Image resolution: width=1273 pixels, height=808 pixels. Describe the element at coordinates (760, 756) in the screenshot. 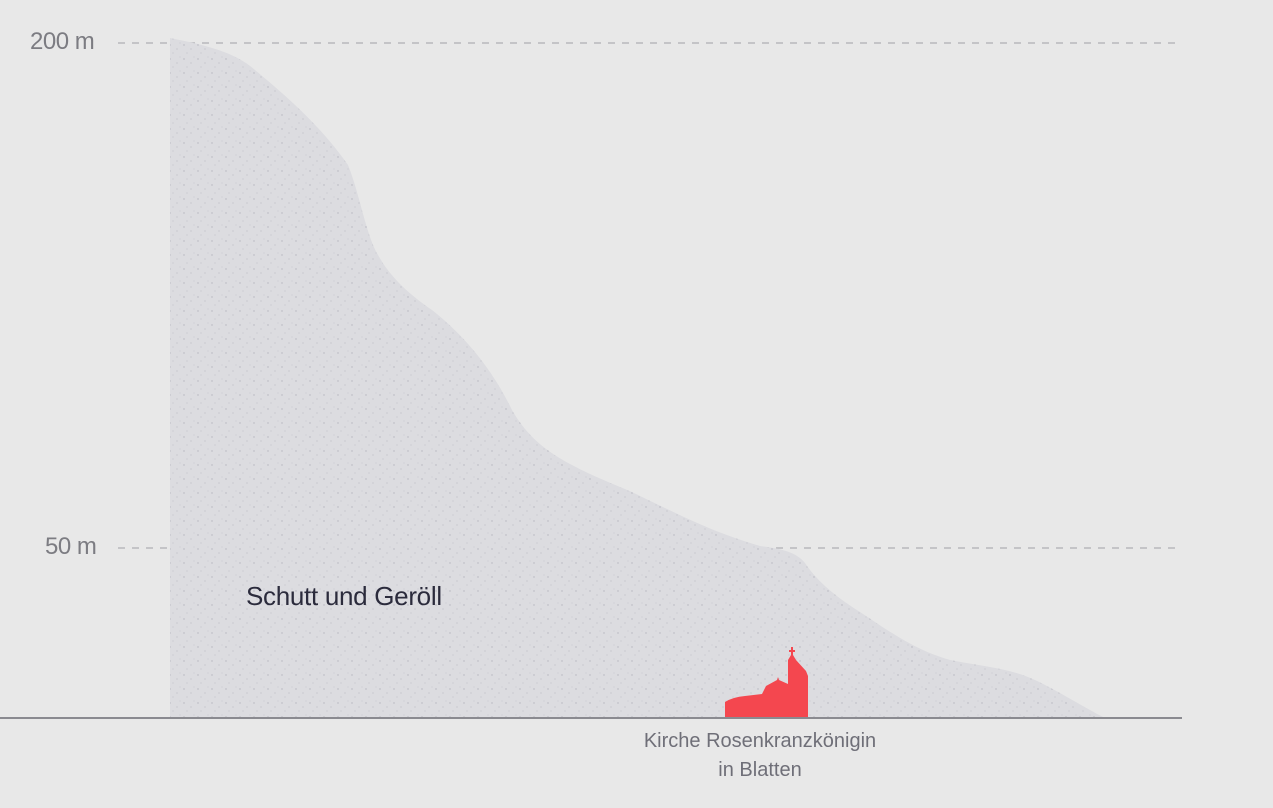

I see `church-caption: Kirche Rosenkranzkönigin in Blatten` at that location.